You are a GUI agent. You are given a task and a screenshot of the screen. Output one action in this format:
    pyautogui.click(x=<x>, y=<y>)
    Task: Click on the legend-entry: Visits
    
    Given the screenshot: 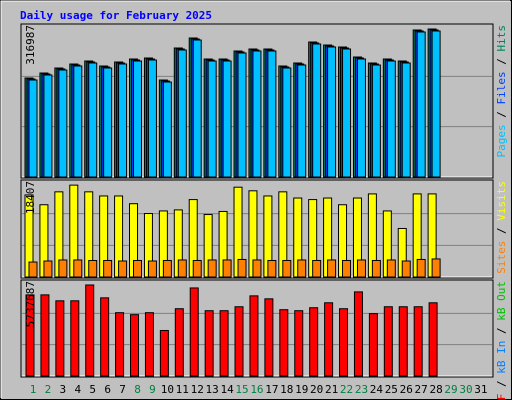 What is the action you would take?
    pyautogui.click(x=501, y=201)
    